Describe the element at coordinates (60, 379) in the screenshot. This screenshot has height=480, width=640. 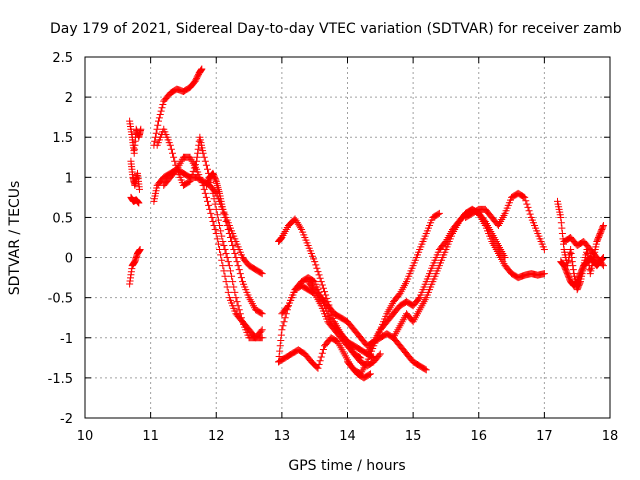
I see `y-tick-label: -1.5` at that location.